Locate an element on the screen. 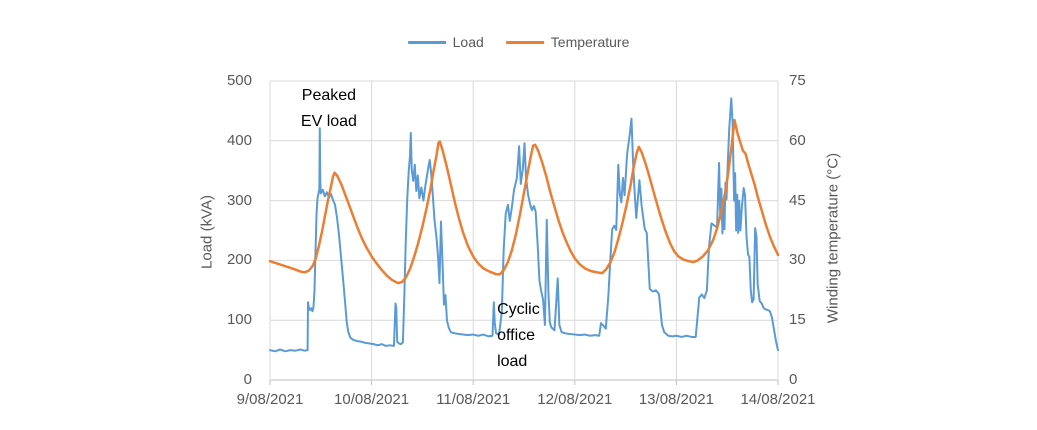 The height and width of the screenshot is (430, 1037). y-right-tick-label: 45 is located at coordinates (797, 200).